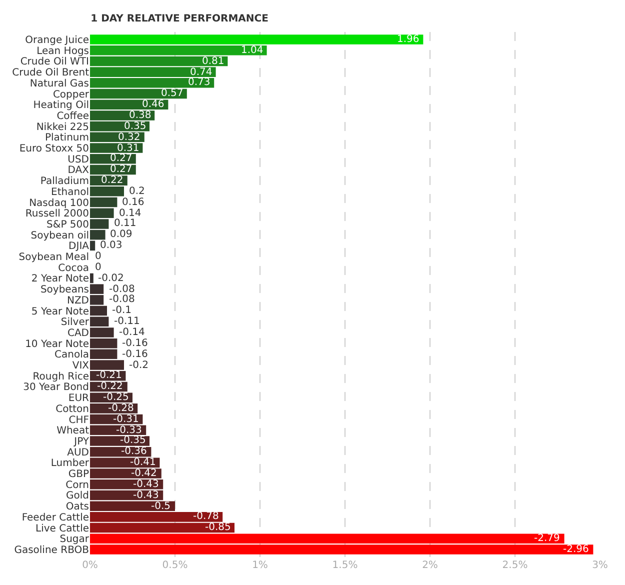  What do you see at coordinates (121, 408) in the screenshot?
I see `data-label: -0.28` at bounding box center [121, 408].